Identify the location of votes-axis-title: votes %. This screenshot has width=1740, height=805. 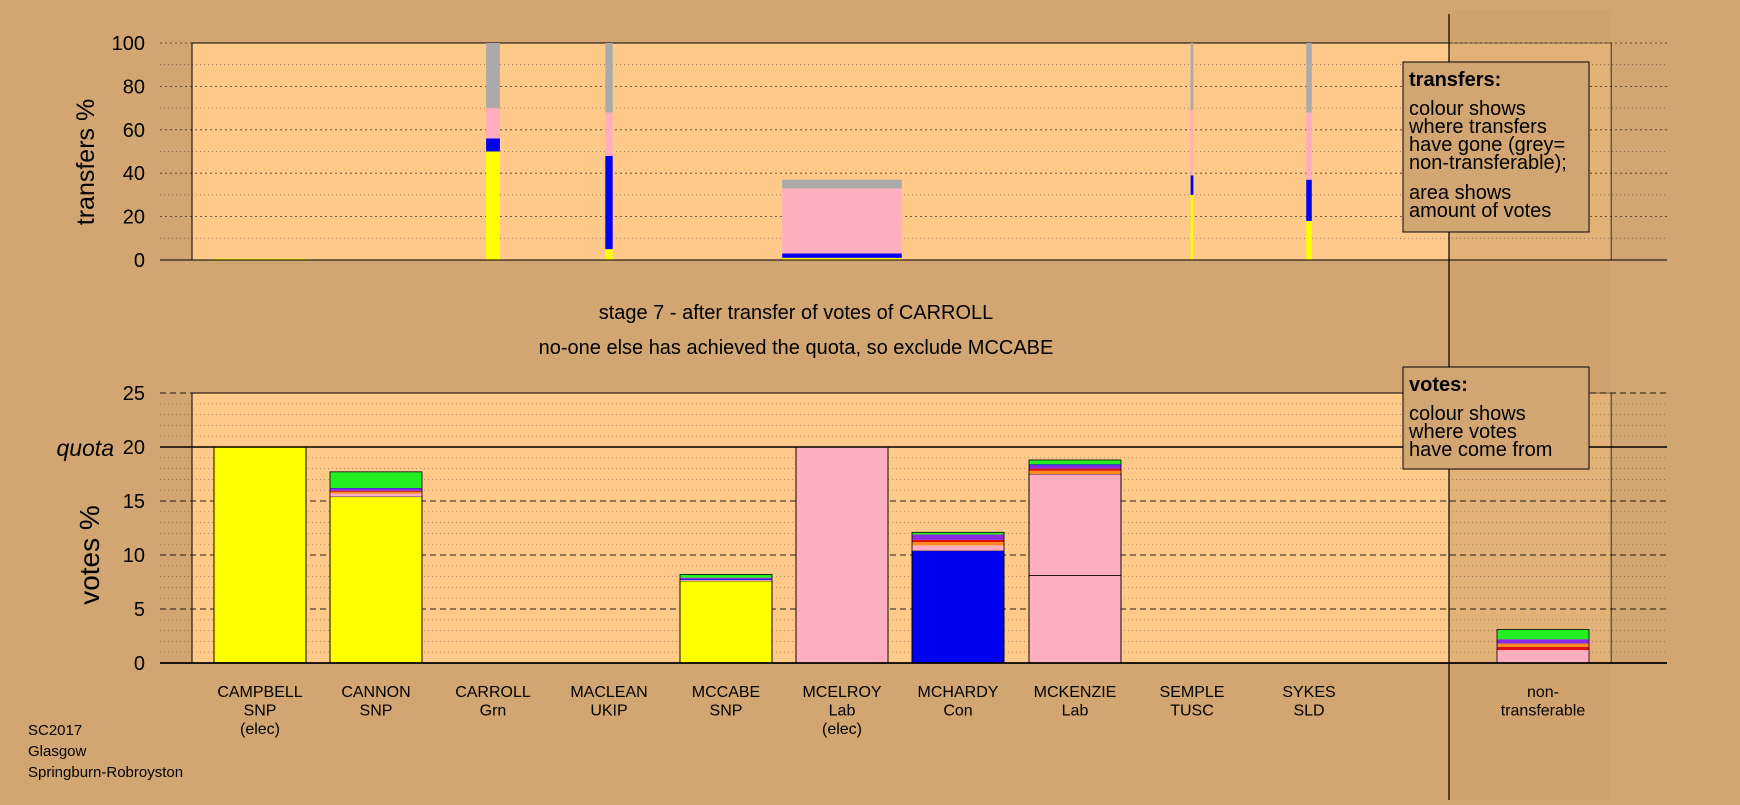
(89, 555).